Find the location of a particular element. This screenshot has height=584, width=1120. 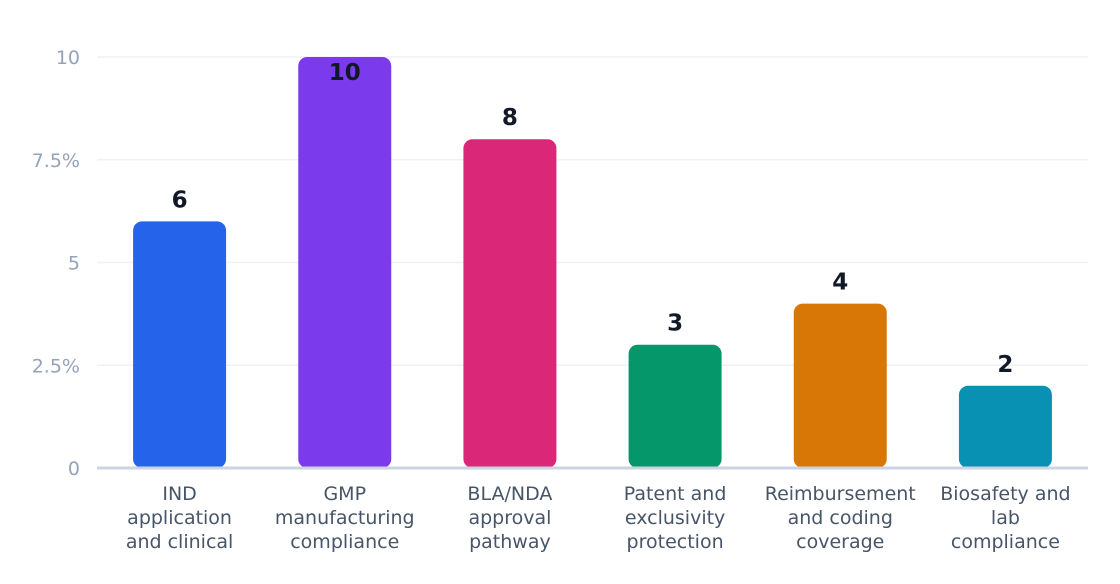

category-label-line: Reimbursement is located at coordinates (840, 494).